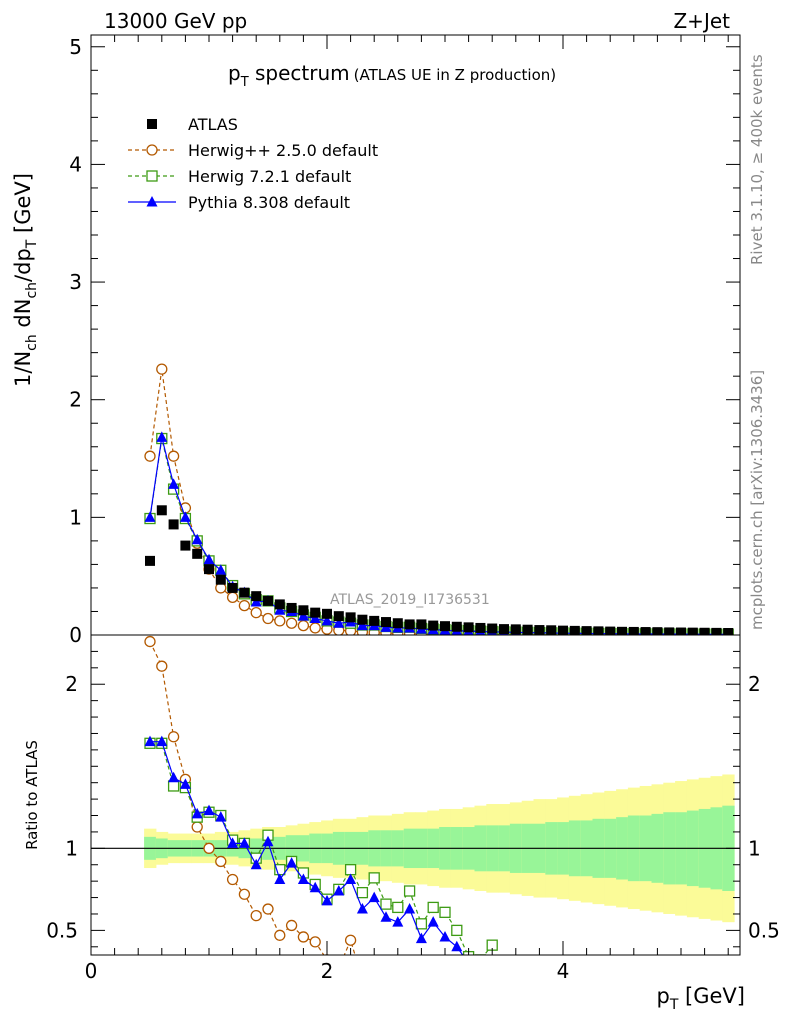 The width and height of the screenshot is (786, 1024). What do you see at coordinates (392, 75) in the screenshot?
I see `main-title: pT spectrum (ATLAS UE in Z production)` at bounding box center [392, 75].